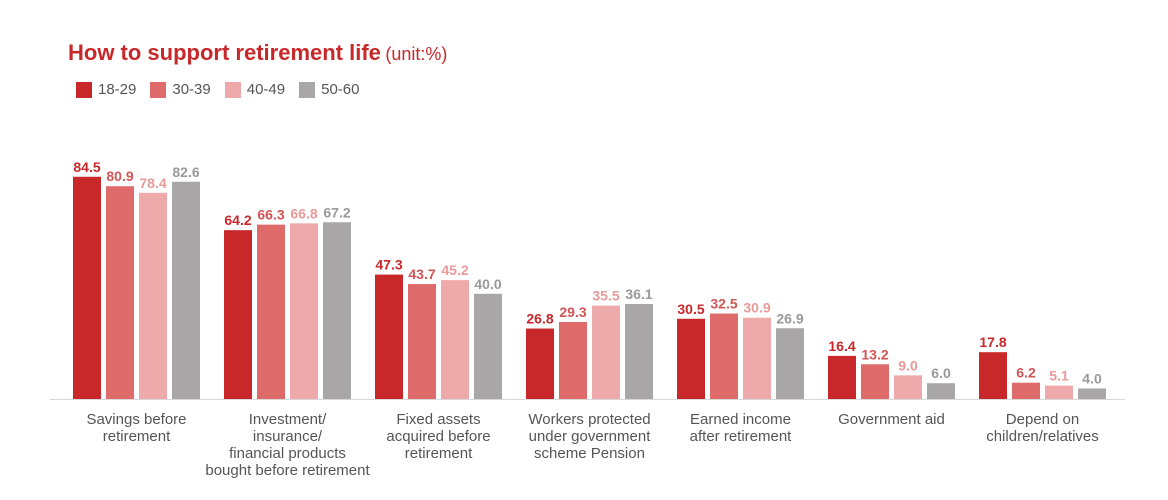  Describe the element at coordinates (136, 419) in the screenshot. I see `x-tick-label: Savings before` at that location.